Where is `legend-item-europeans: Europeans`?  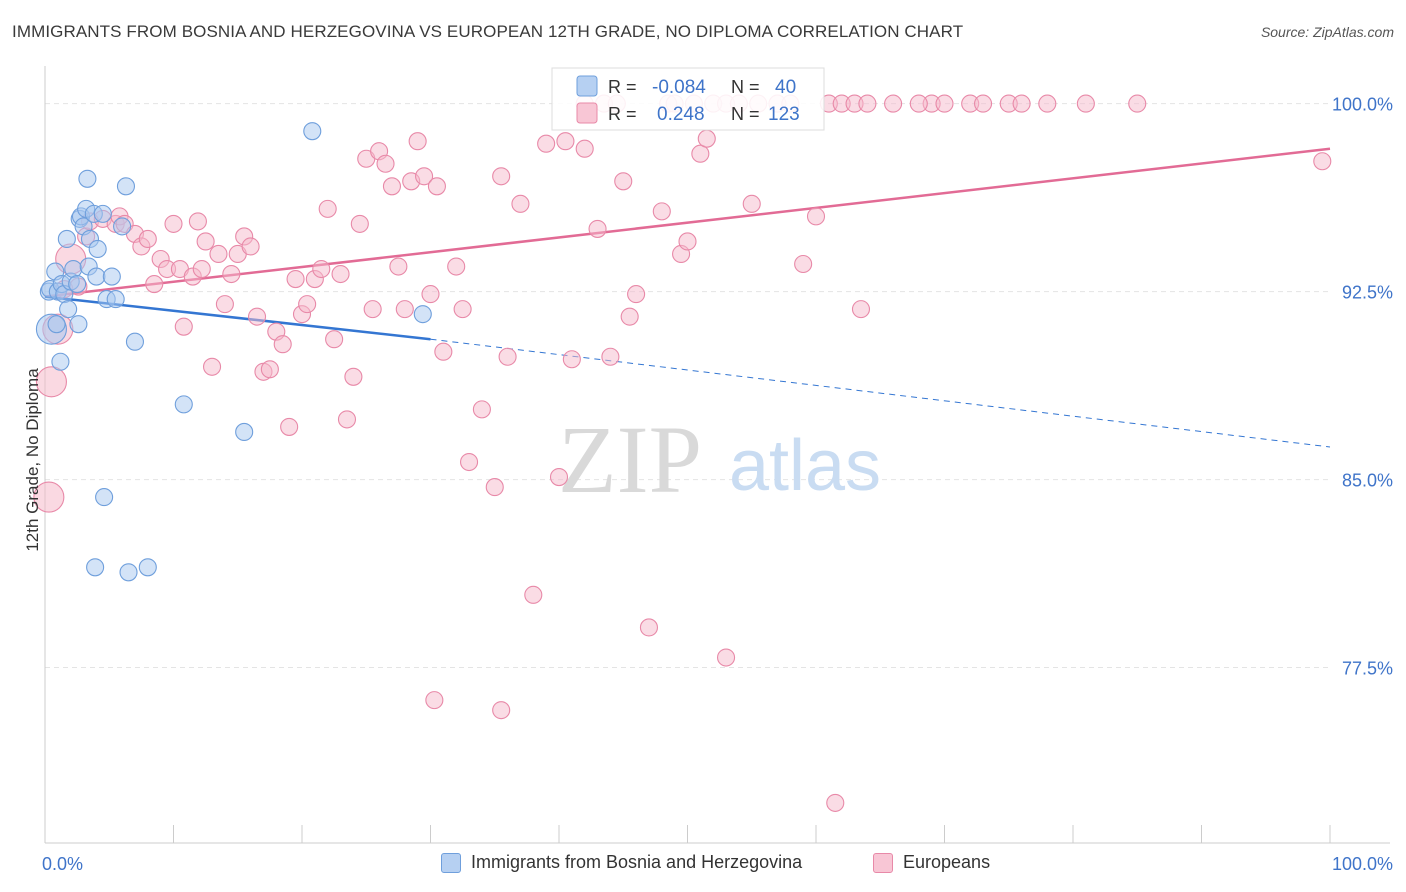
legend-item-europeans: Europeans is located at coordinates (931, 862).